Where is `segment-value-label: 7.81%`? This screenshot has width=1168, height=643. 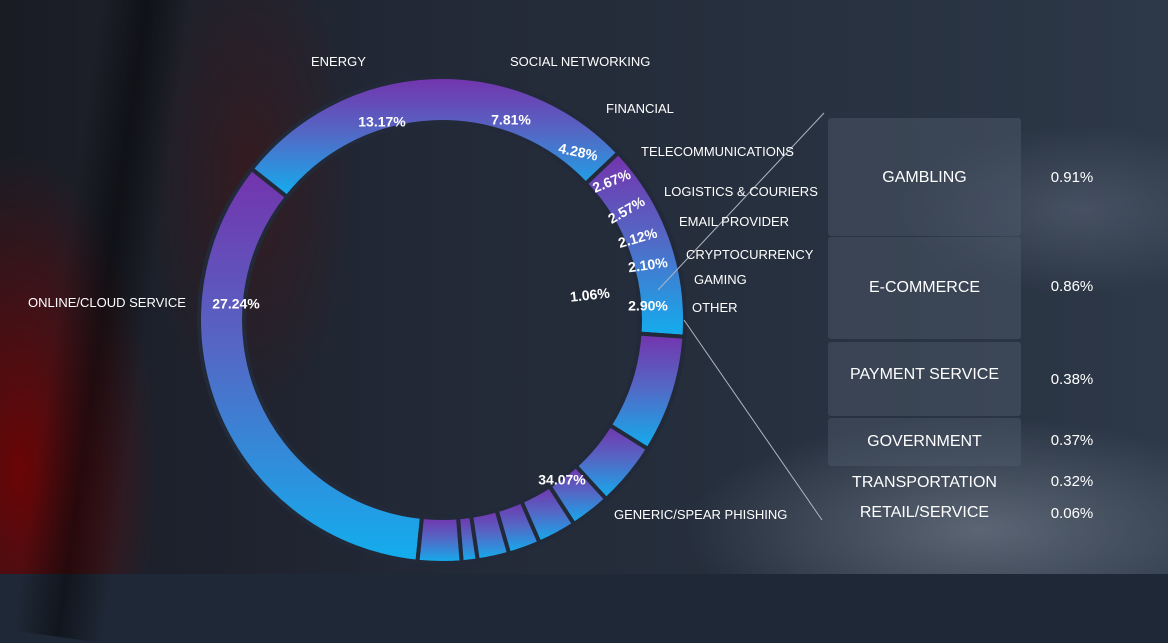 segment-value-label: 7.81% is located at coordinates (511, 120).